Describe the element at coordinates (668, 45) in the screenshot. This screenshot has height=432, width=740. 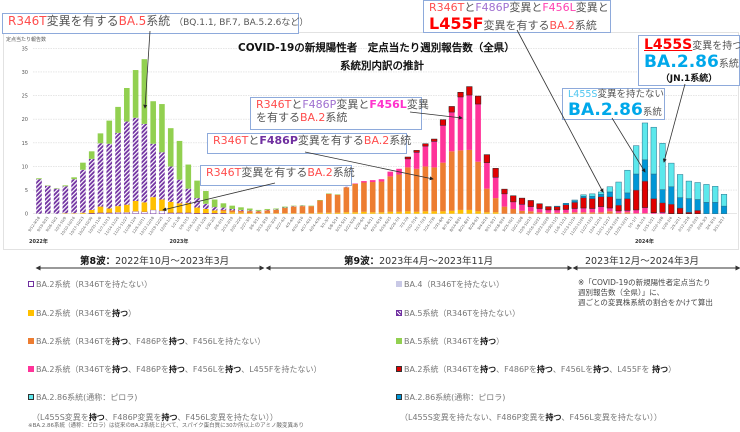
I see `callout-text: L455S` at that location.